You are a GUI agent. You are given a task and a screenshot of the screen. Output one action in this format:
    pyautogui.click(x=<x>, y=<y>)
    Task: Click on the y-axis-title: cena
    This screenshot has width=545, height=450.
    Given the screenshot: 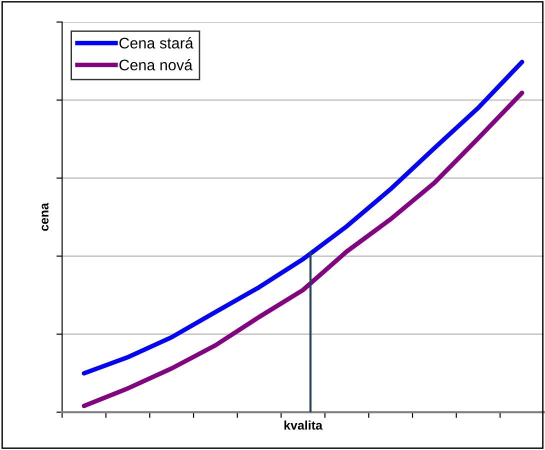 What is the action you would take?
    pyautogui.click(x=45, y=216)
    